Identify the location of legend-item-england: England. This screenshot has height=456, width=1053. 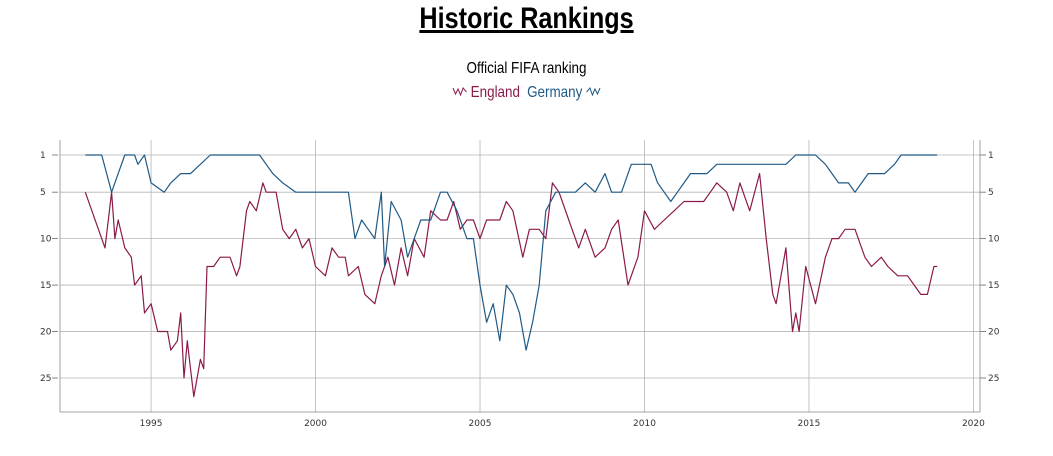
(495, 92).